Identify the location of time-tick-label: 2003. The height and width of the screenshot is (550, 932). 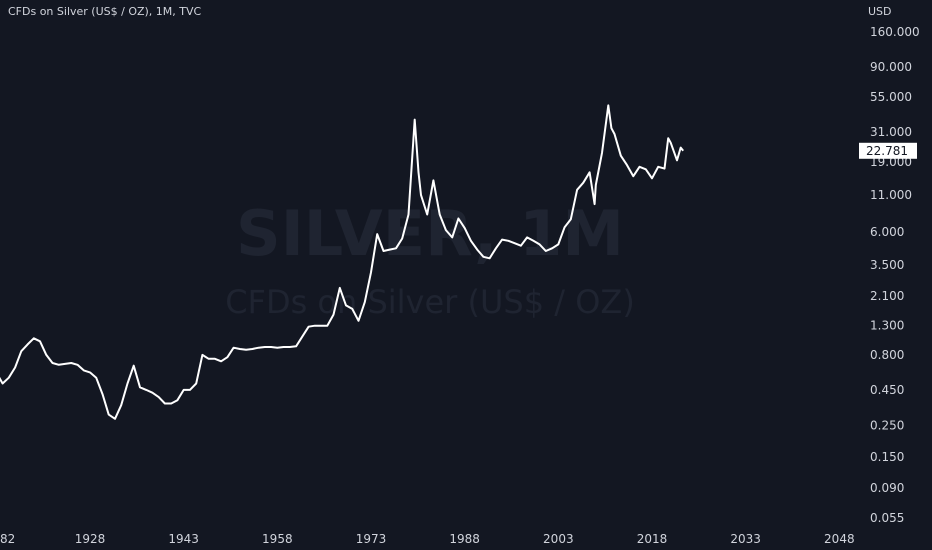
(558, 539).